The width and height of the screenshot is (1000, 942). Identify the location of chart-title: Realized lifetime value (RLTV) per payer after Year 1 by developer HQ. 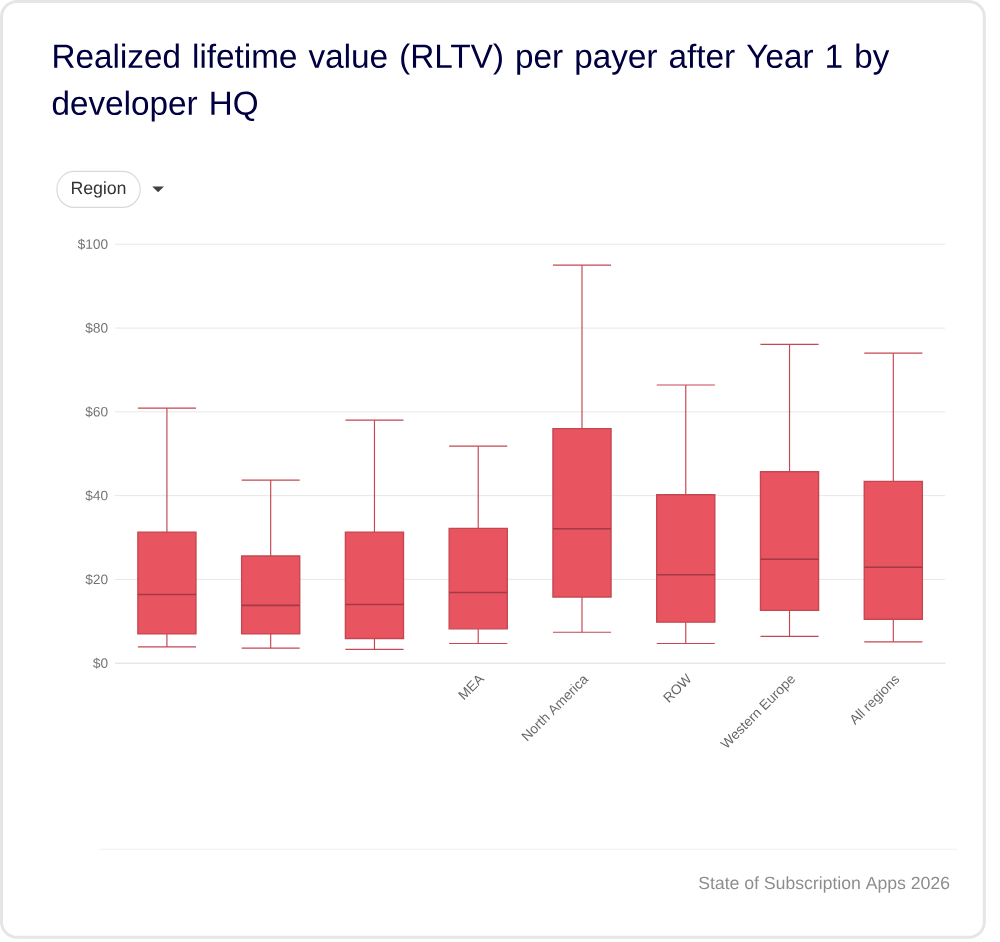
(471, 83).